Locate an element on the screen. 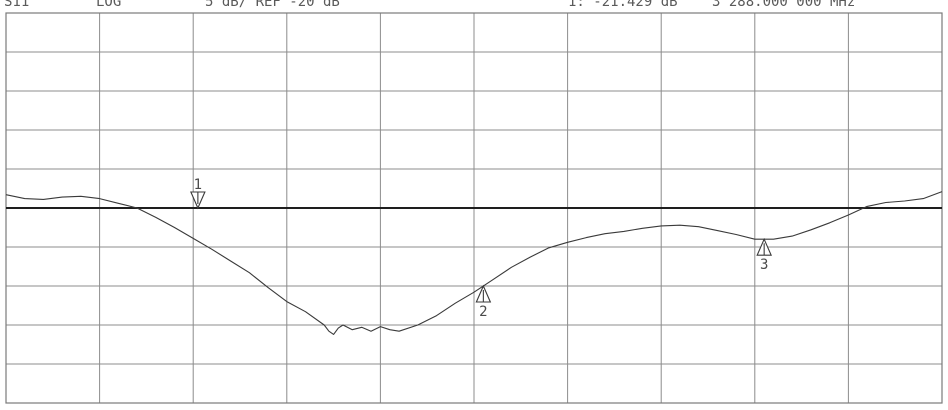 The height and width of the screenshot is (410, 948). marker-readout: 1: -21.429 dB is located at coordinates (623, 5).